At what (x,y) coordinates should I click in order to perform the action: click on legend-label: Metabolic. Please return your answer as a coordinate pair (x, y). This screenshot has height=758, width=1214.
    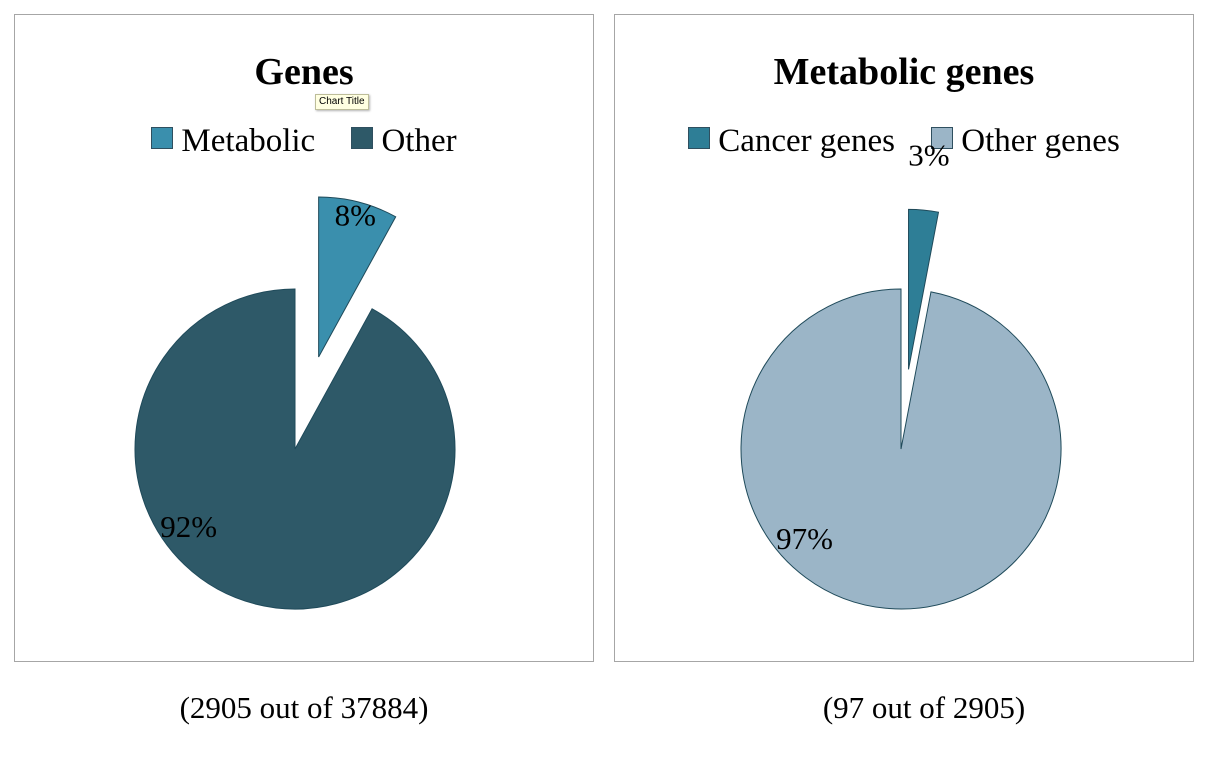
    Looking at the image, I should click on (248, 141).